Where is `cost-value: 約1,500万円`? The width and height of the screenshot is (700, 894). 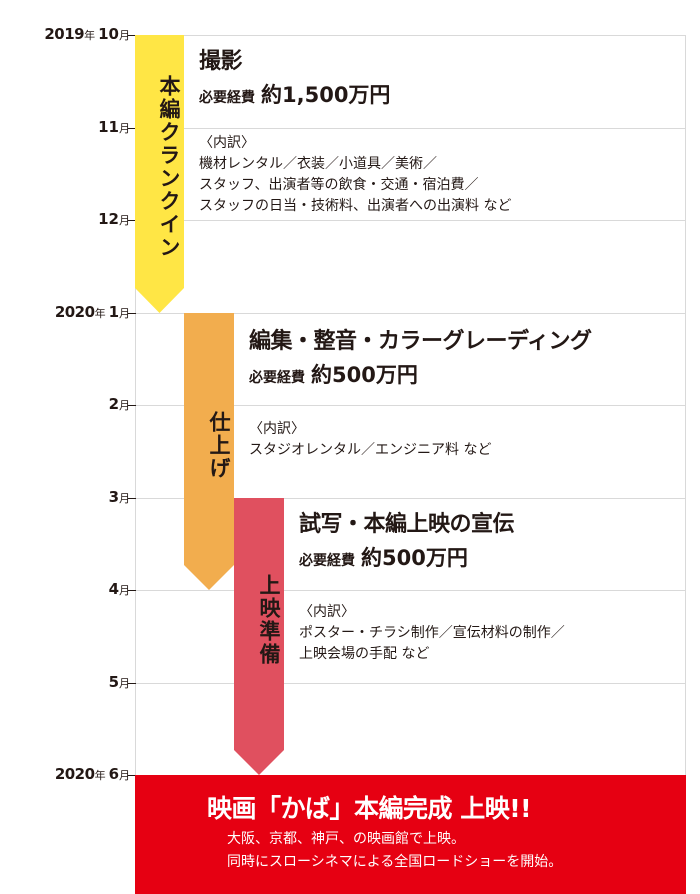
cost-value: 約1,500万円 is located at coordinates (326, 95).